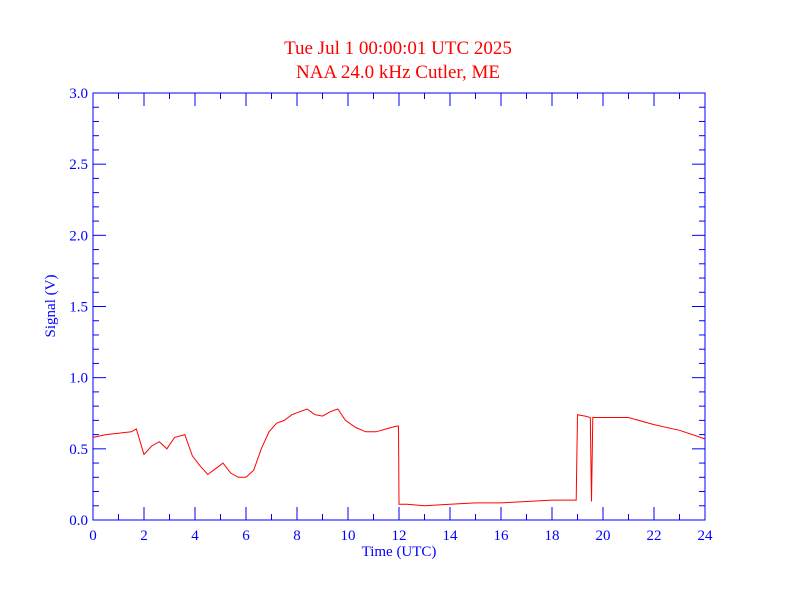 This screenshot has width=792, height=612. What do you see at coordinates (78, 521) in the screenshot?
I see `y-tick-label: 0.0` at bounding box center [78, 521].